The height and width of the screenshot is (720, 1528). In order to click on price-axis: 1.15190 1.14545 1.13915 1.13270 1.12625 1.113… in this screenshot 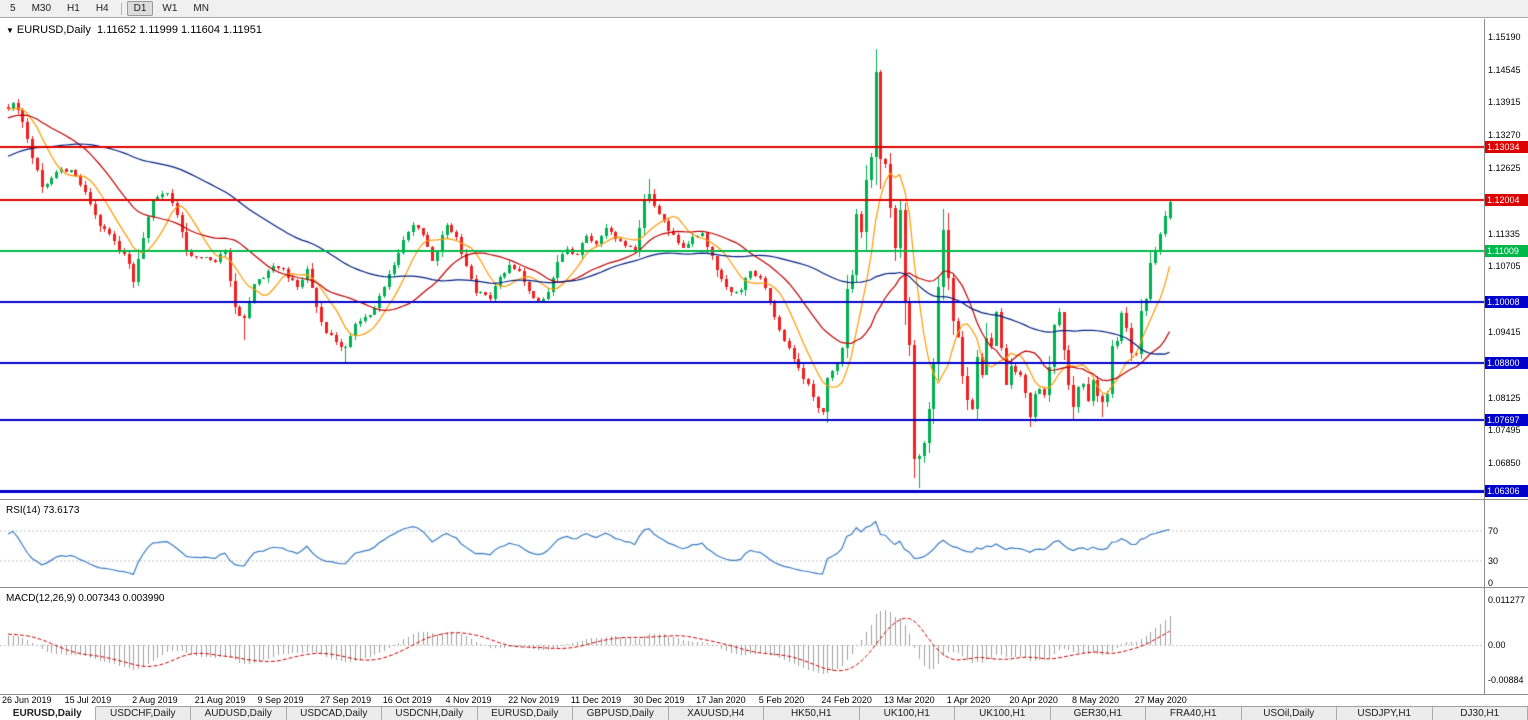, I will do `click(1506, 259)`.